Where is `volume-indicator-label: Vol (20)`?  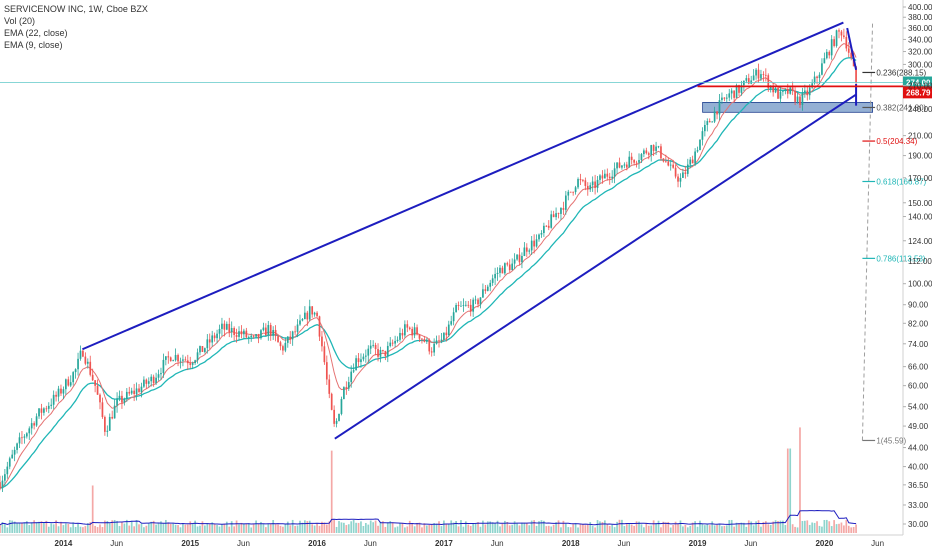 volume-indicator-label: Vol (20) is located at coordinates (20, 21).